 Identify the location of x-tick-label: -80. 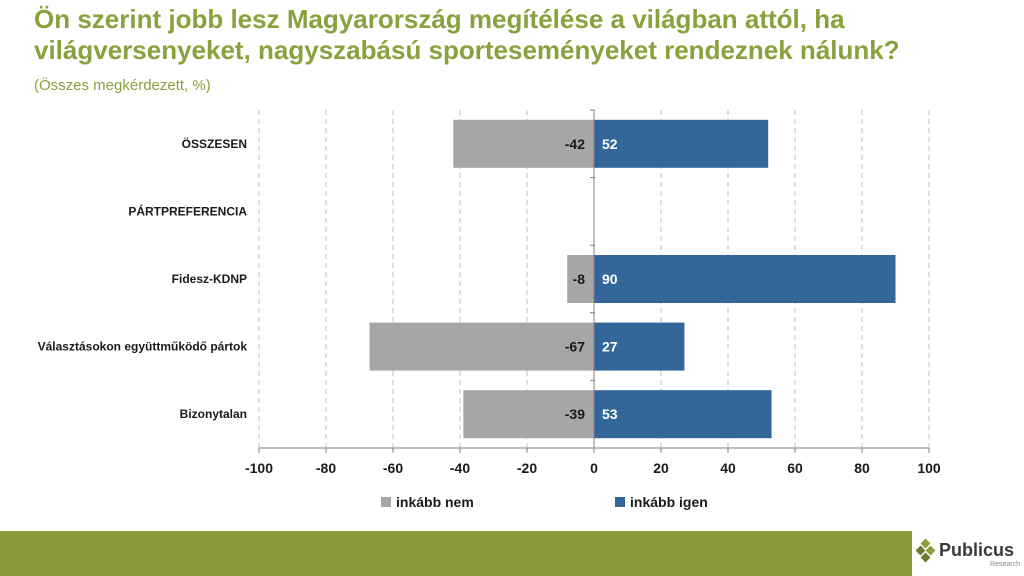
(326, 468).